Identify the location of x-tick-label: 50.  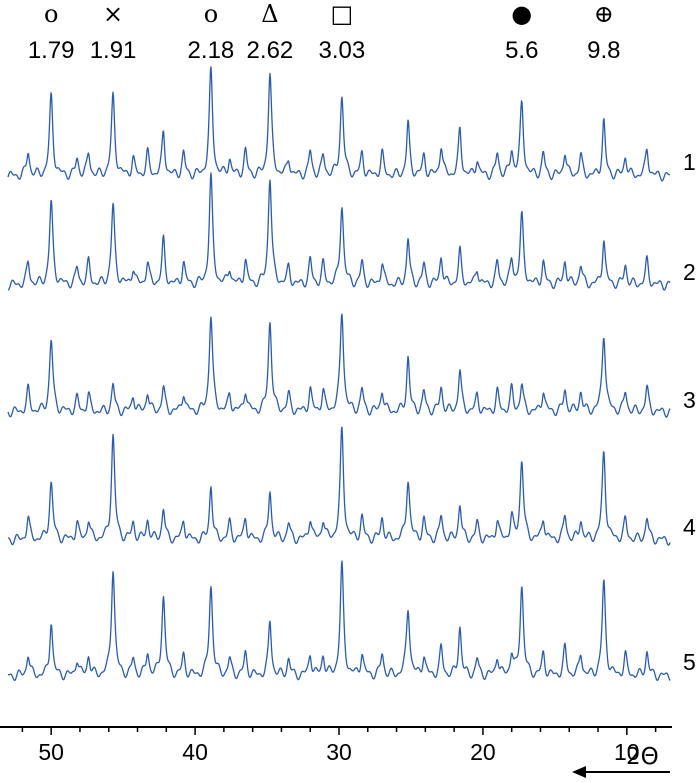
(51, 752).